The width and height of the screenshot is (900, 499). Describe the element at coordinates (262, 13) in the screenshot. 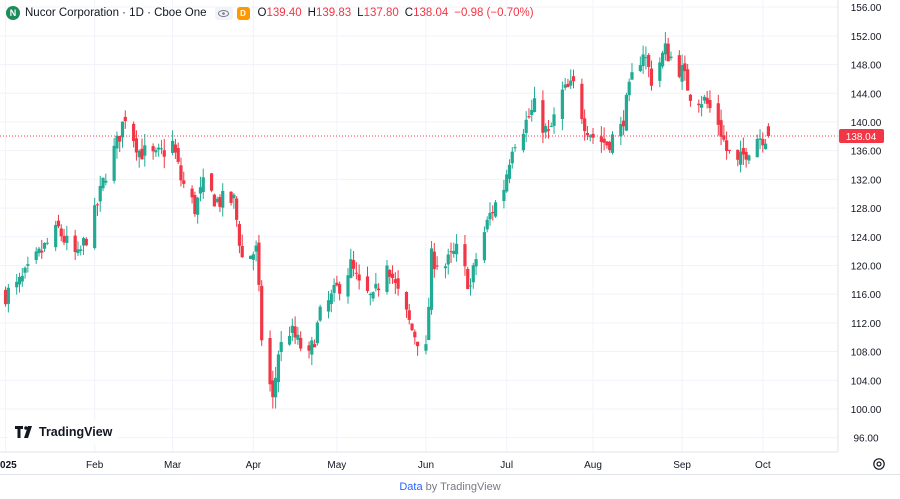

I see `open-key: O` at that location.